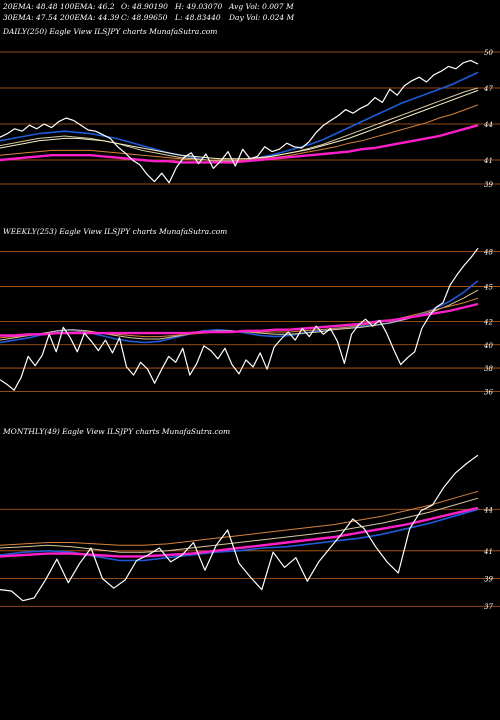  Describe the element at coordinates (262, 17) in the screenshot. I see `day-vol-label: Day Vol: 0.024 M` at that location.